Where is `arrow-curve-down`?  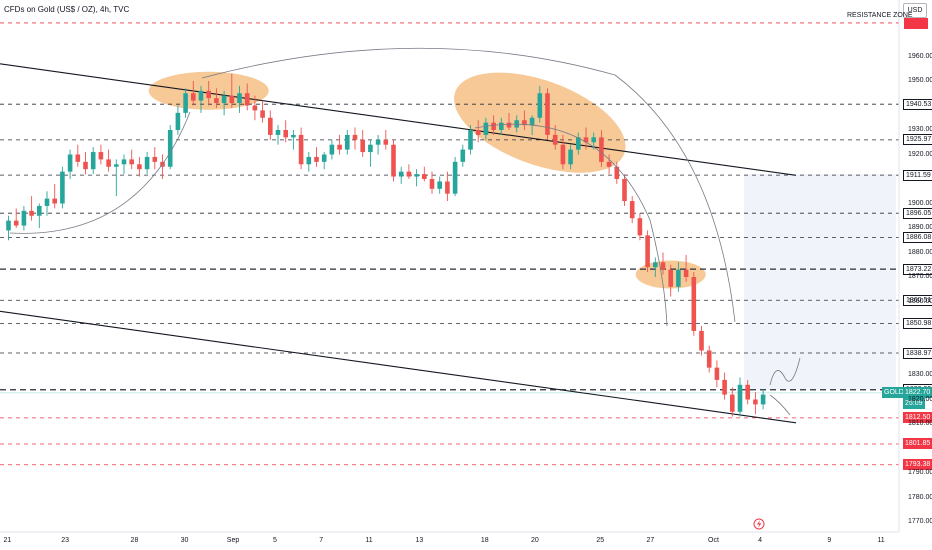
arrow-curve-down is located at coordinates (780, 405).